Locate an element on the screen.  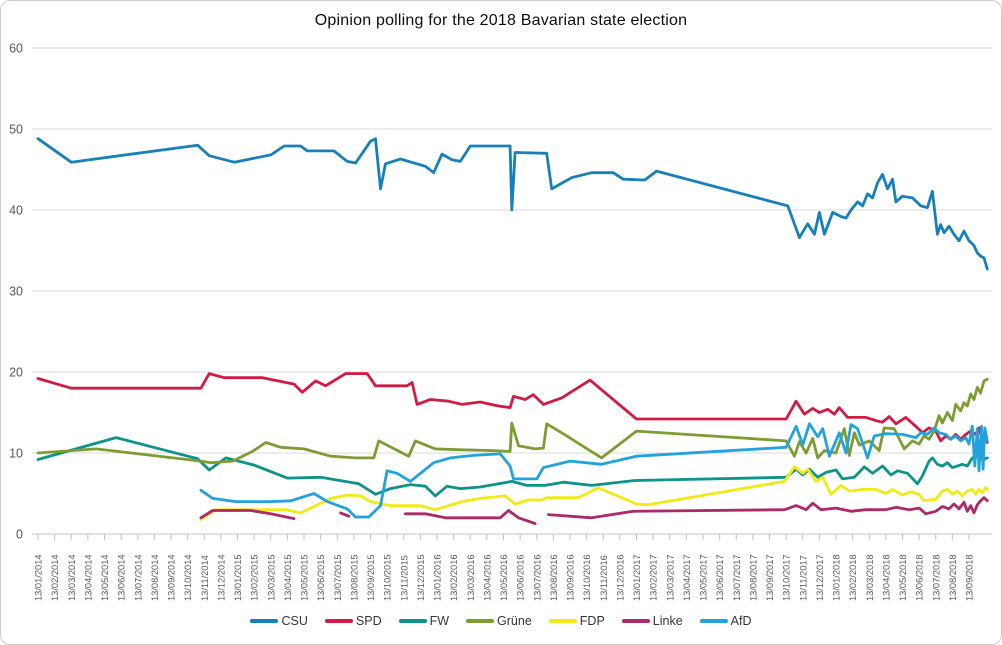
x-axis-tick-label: 13/12/2017 is located at coordinates (820, 577).